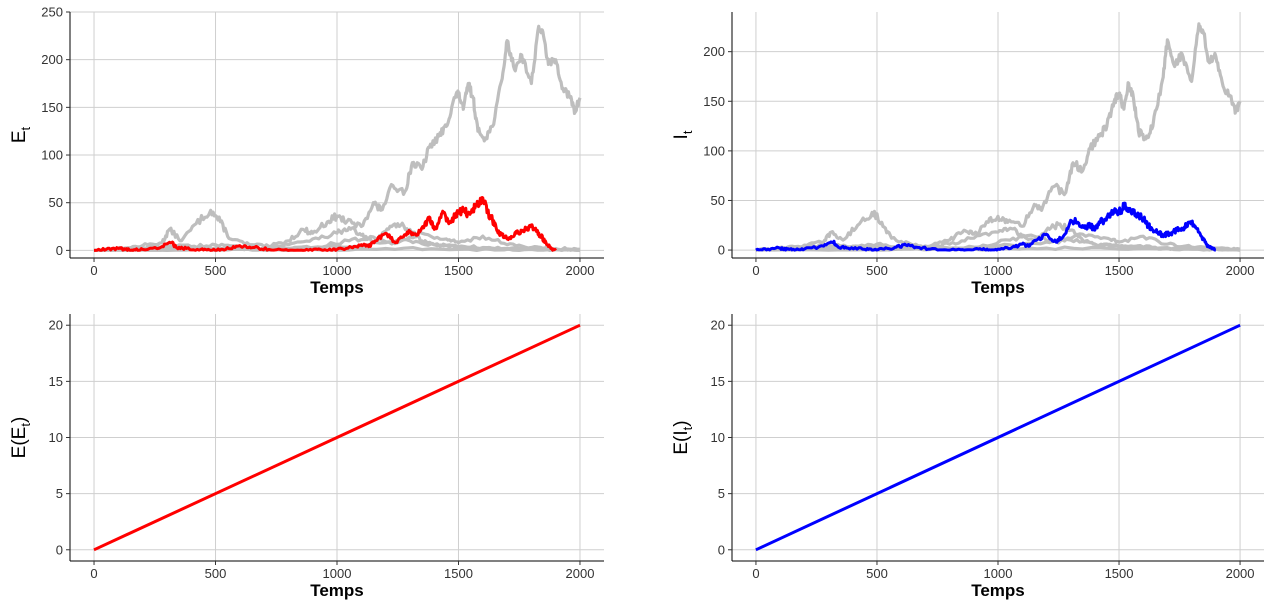 This screenshot has height=608, width=1274. Describe the element at coordinates (755, 270) in the screenshot. I see `panel-i-x-tick-label-0: 0` at that location.